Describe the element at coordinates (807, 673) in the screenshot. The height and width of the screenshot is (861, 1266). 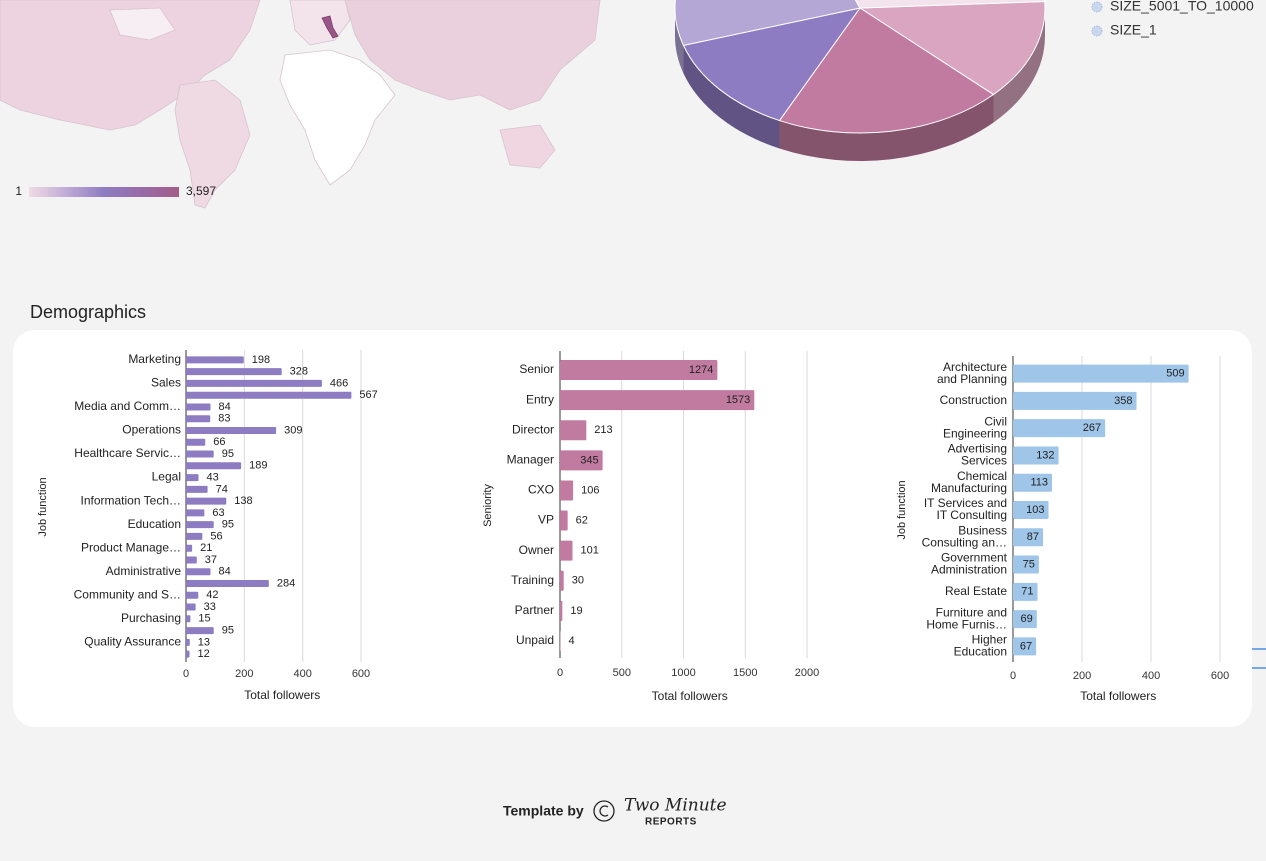
I see `x-tick-label: 2000` at that location.